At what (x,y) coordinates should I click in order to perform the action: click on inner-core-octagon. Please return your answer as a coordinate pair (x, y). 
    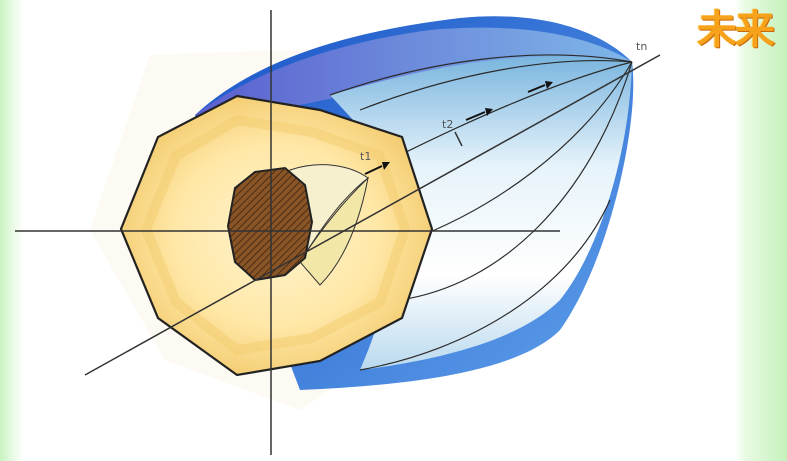
    Looking at the image, I should click on (270, 224).